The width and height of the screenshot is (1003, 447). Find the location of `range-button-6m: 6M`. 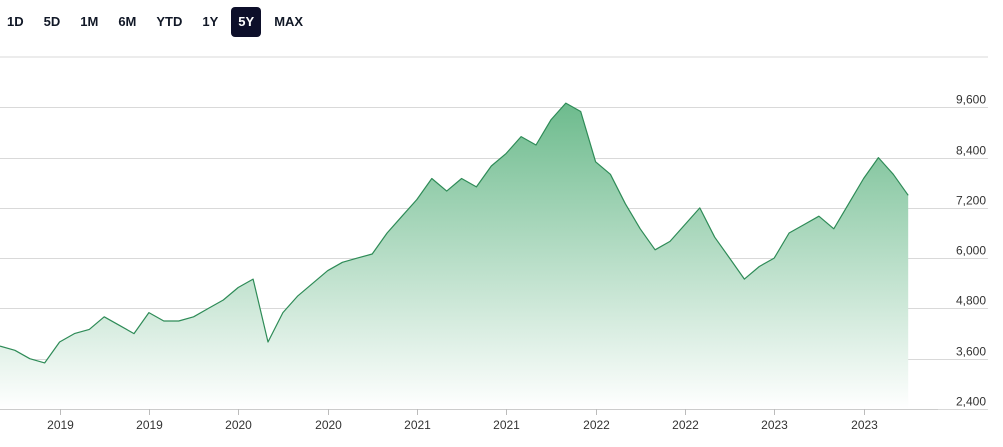

range-button-6m: 6M is located at coordinates (127, 21).